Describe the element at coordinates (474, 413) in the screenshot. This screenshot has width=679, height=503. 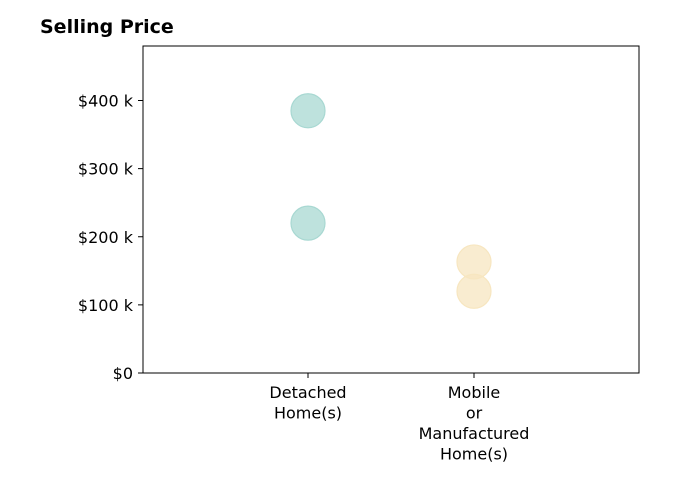
I see `x-tick-label: or` at that location.